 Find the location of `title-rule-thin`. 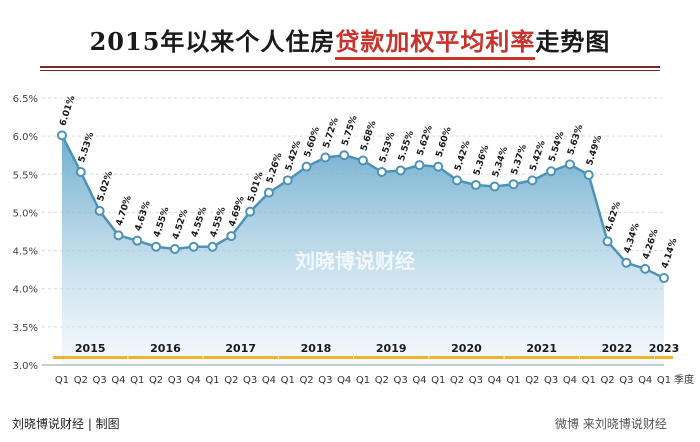

title-rule-thin is located at coordinates (350, 70).